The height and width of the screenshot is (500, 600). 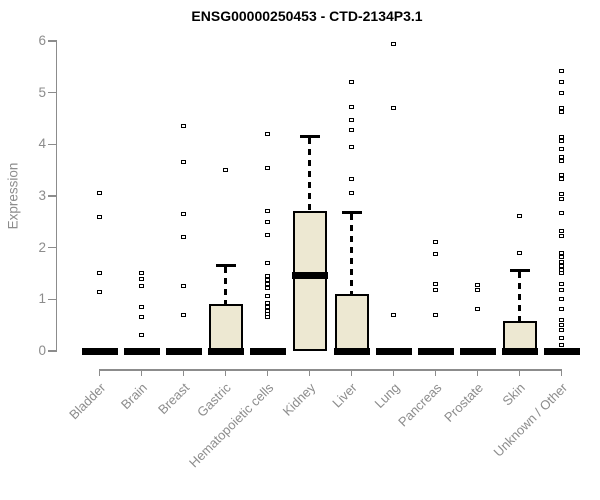 What do you see at coordinates (299, 399) in the screenshot?
I see `x-category-label: Kidney` at bounding box center [299, 399].